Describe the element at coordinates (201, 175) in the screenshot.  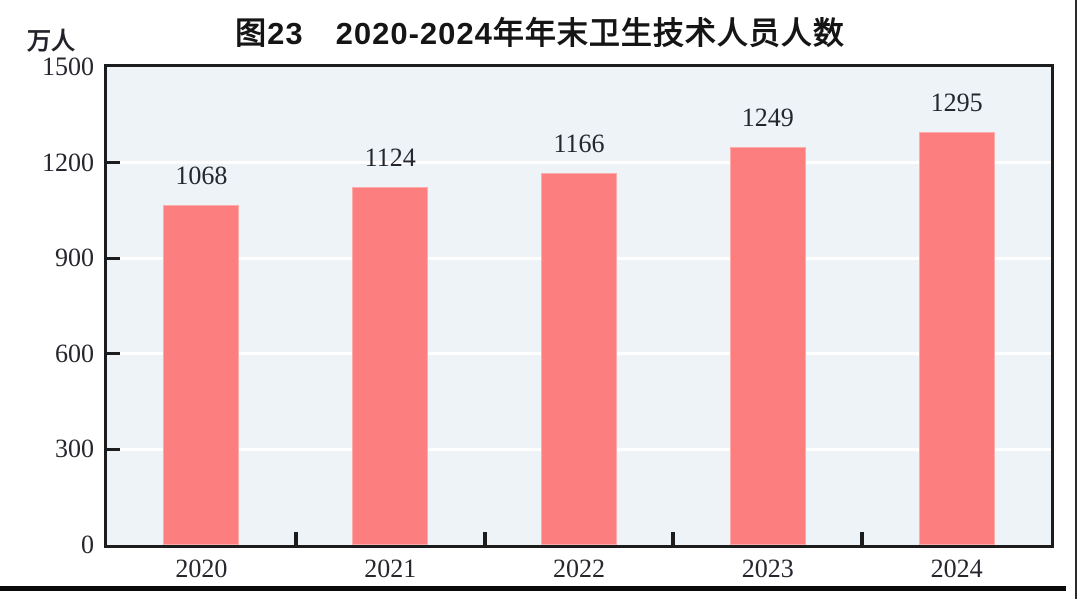
I see `bar-value-label-2020: 1068` at that location.